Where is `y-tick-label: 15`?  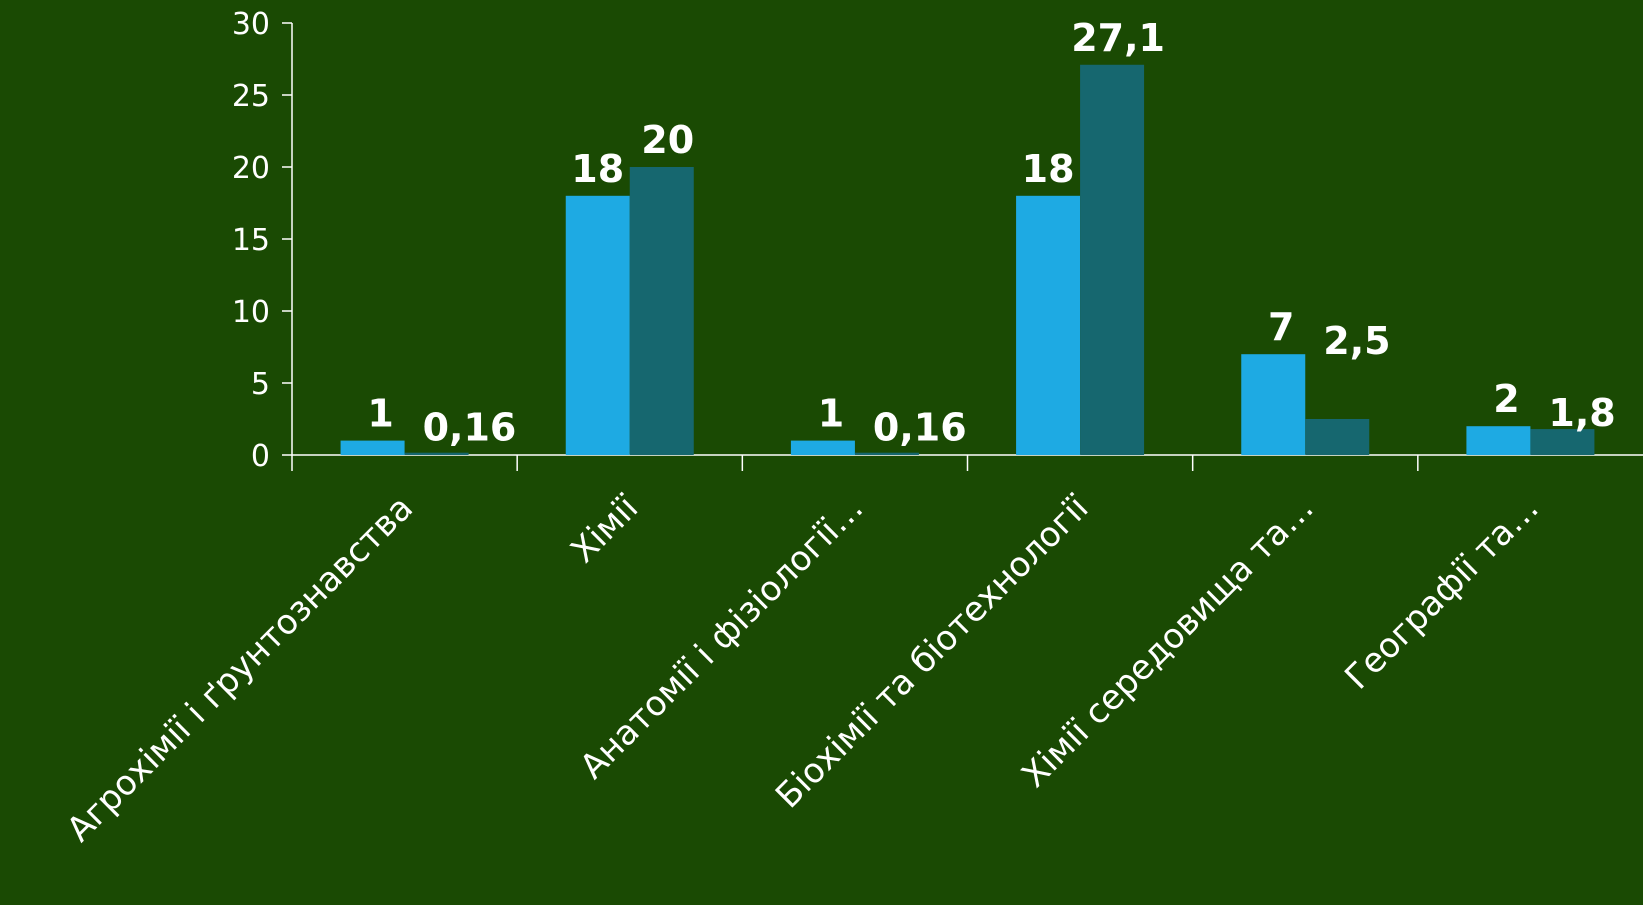
y-tick-label: 15 is located at coordinates (251, 240).